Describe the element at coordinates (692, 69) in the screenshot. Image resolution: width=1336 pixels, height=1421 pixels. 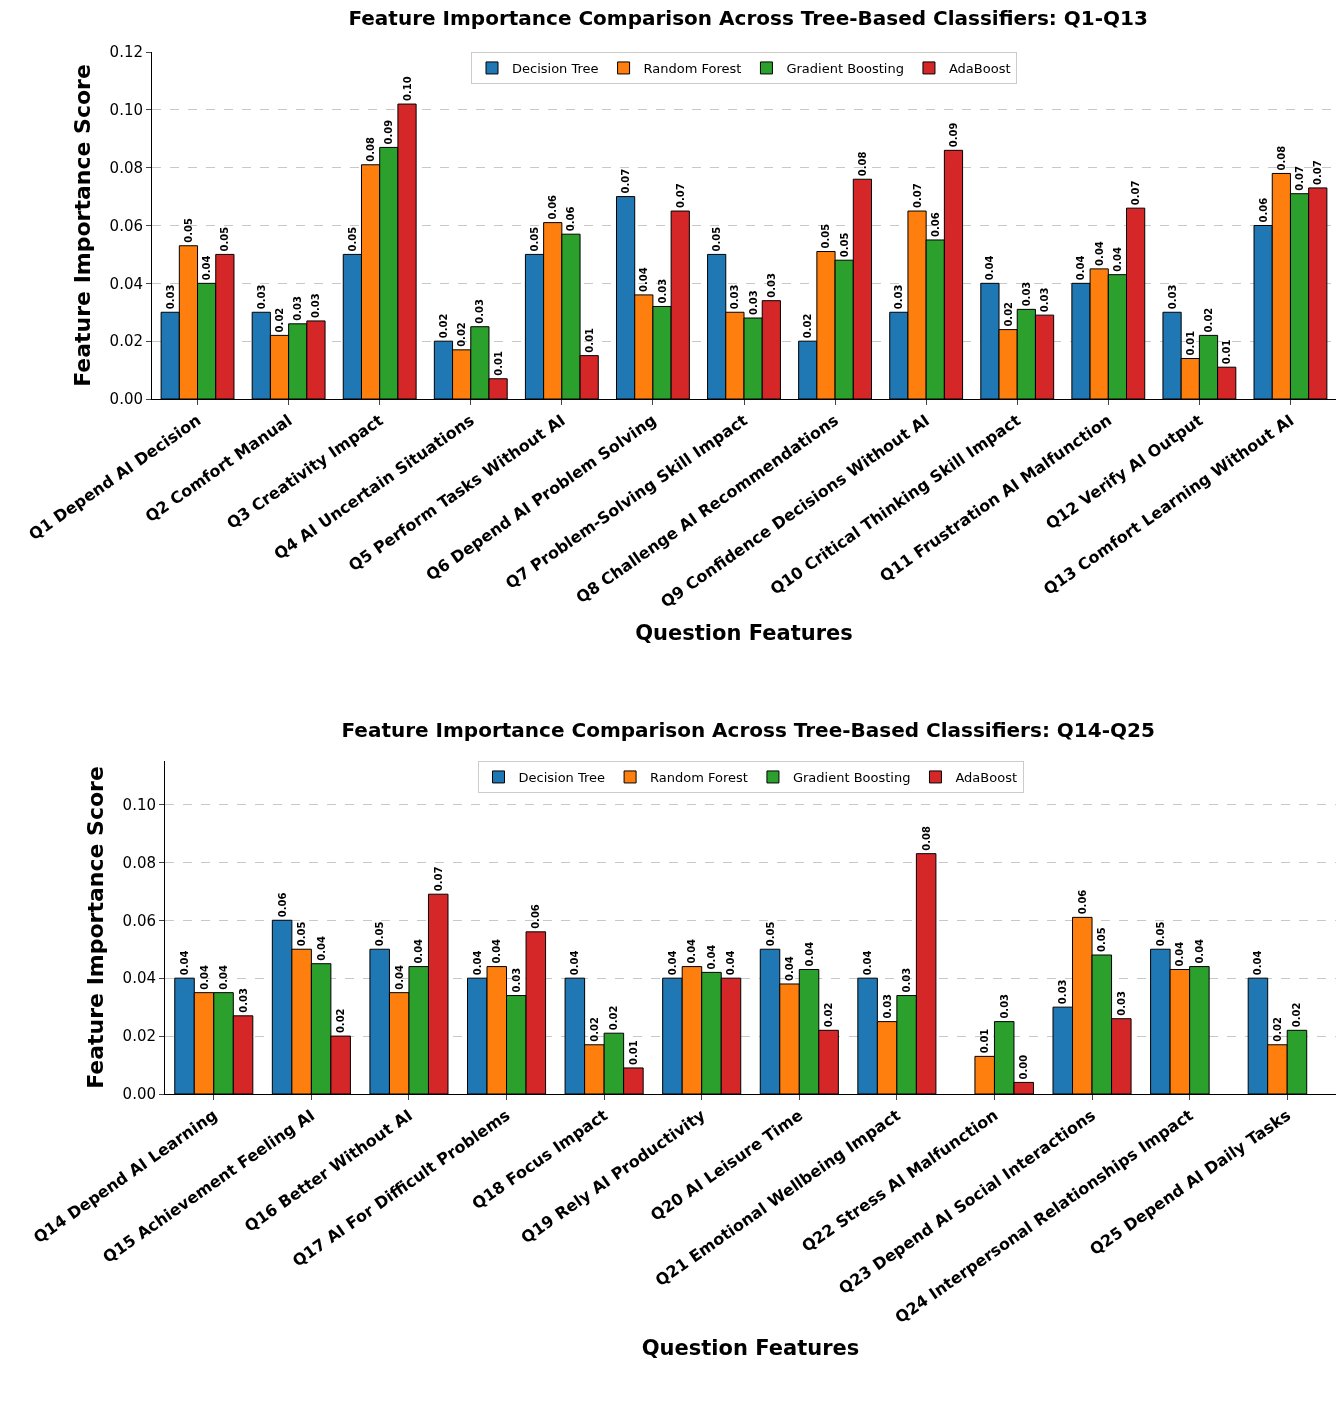
I see `legend-label: Random Forest` at that location.